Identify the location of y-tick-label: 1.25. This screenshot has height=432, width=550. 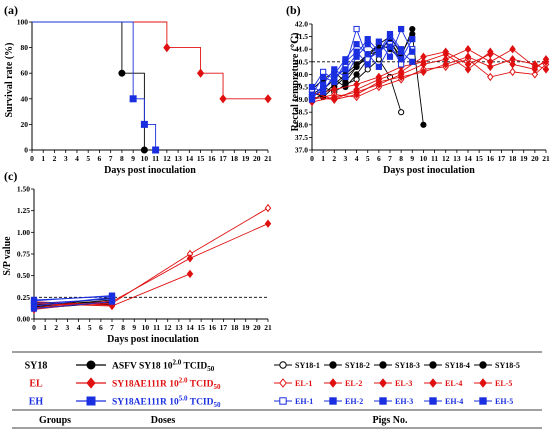
(23, 210).